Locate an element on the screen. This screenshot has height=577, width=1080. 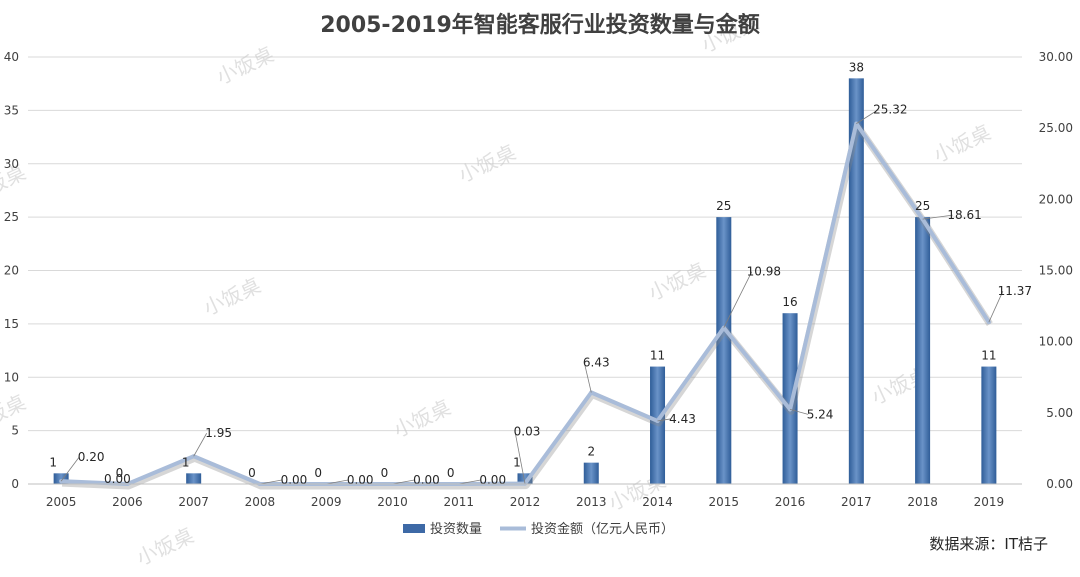
y-left-tick-label: 25 is located at coordinates (11, 217).